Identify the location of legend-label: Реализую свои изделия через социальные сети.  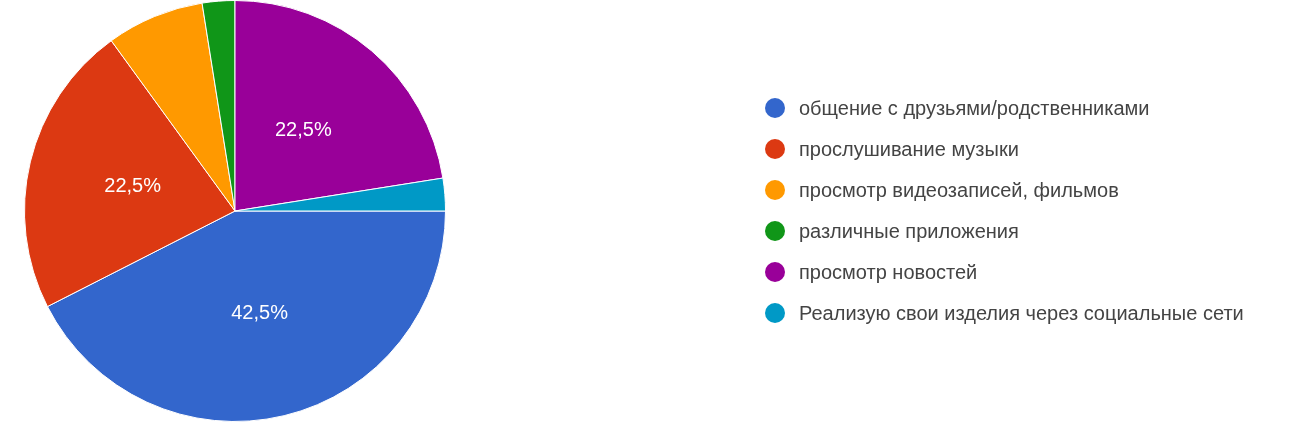
(1021, 313).